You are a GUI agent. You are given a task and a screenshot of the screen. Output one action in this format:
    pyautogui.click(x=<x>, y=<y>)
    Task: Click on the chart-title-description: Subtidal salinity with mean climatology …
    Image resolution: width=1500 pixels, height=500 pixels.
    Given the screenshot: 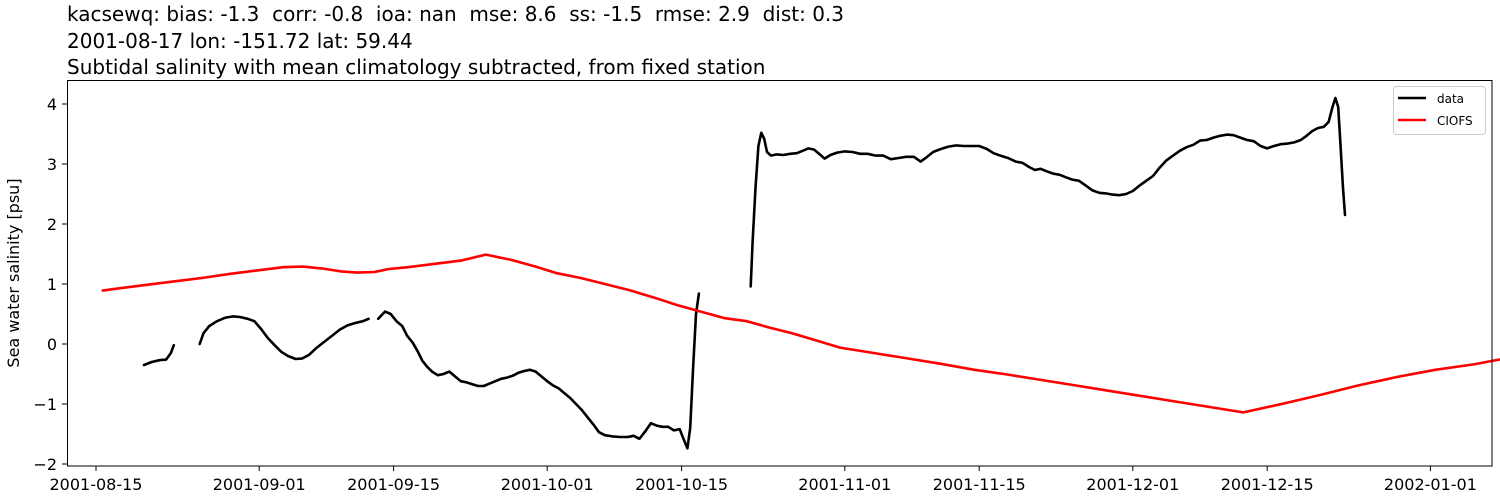 What is the action you would take?
    pyautogui.click(x=416, y=67)
    